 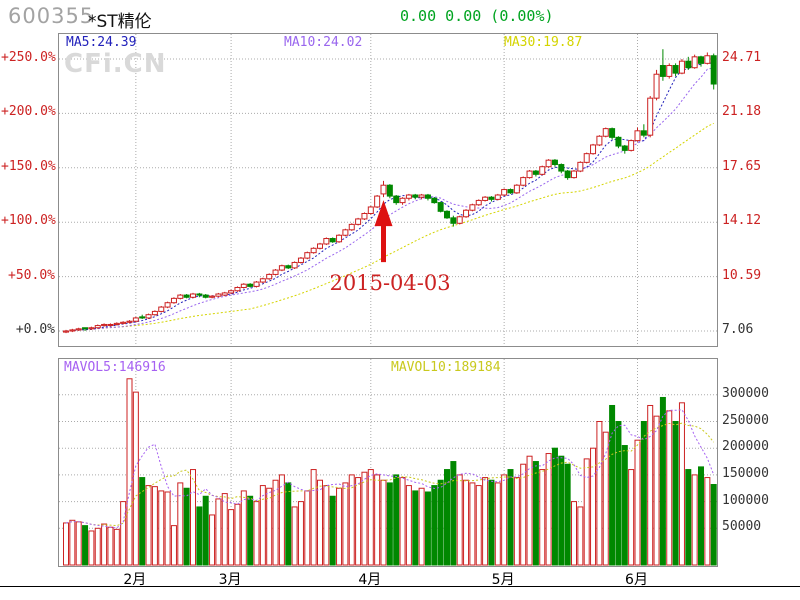 What do you see at coordinates (742, 112) in the screenshot?
I see `price-axis-tick: 21.18` at bounding box center [742, 112].